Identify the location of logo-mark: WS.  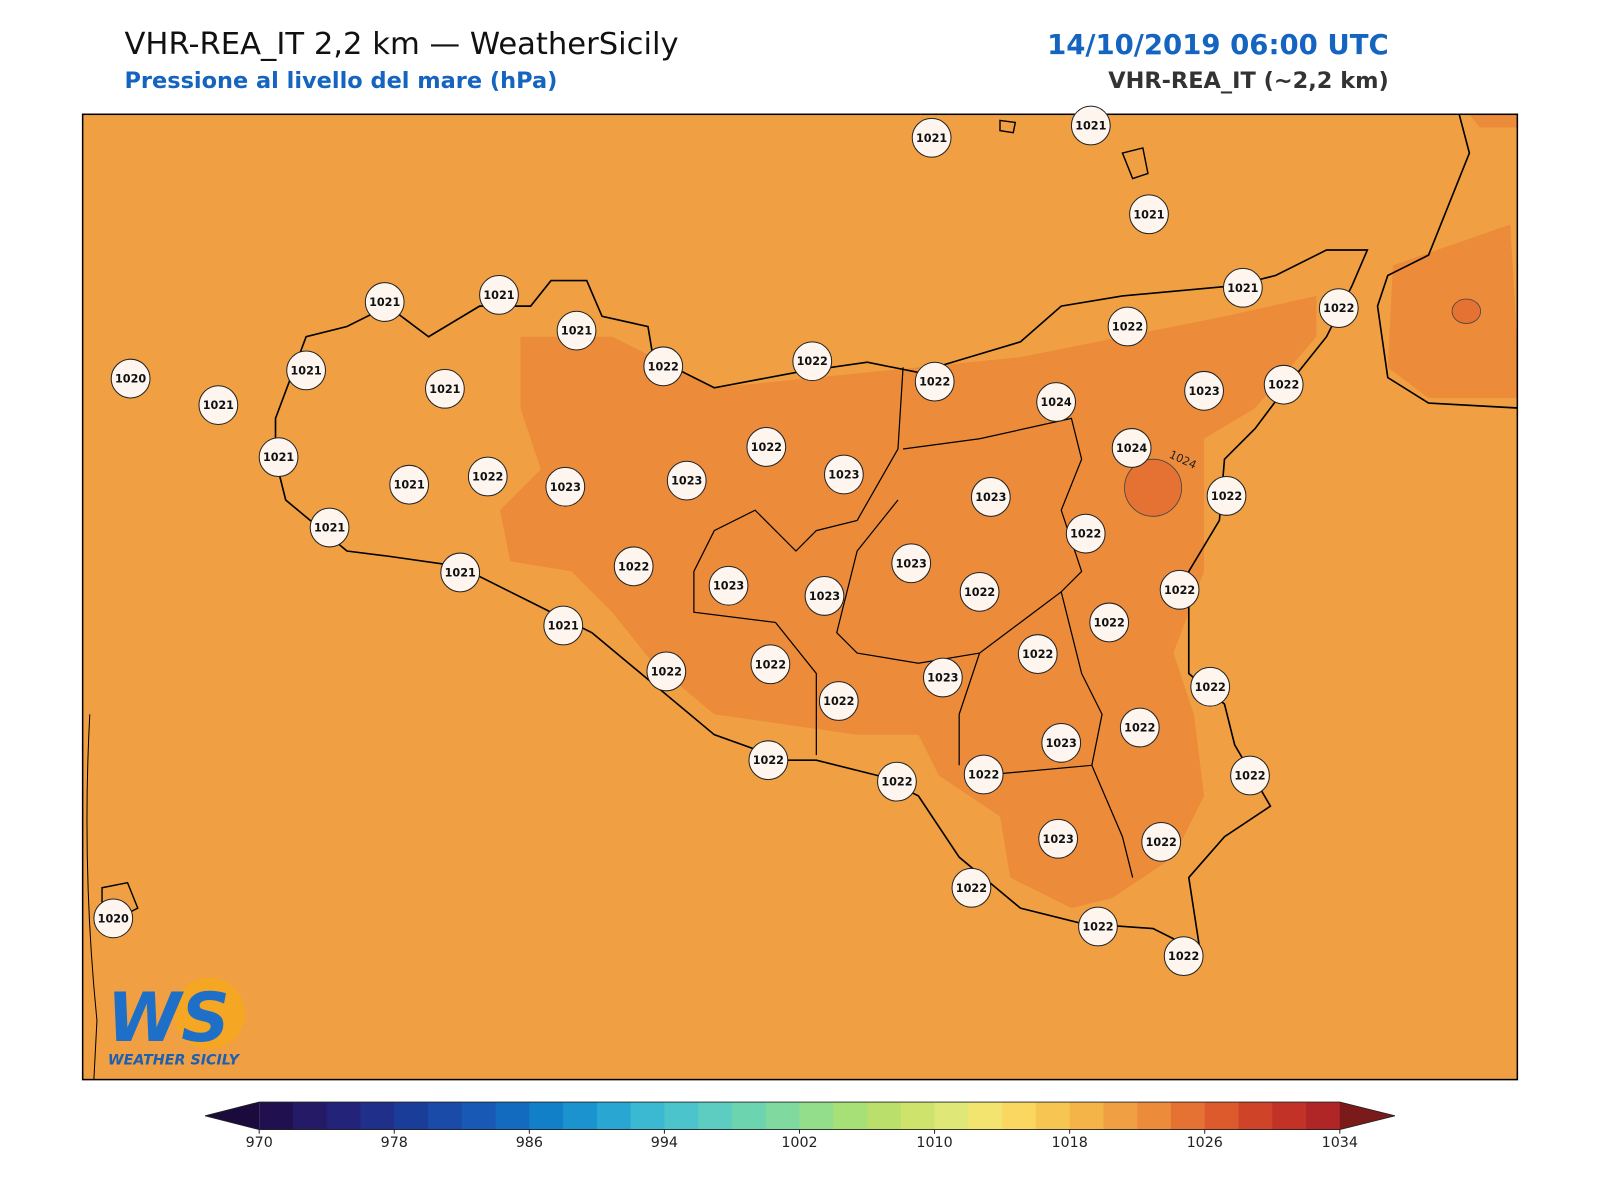
(168, 1017).